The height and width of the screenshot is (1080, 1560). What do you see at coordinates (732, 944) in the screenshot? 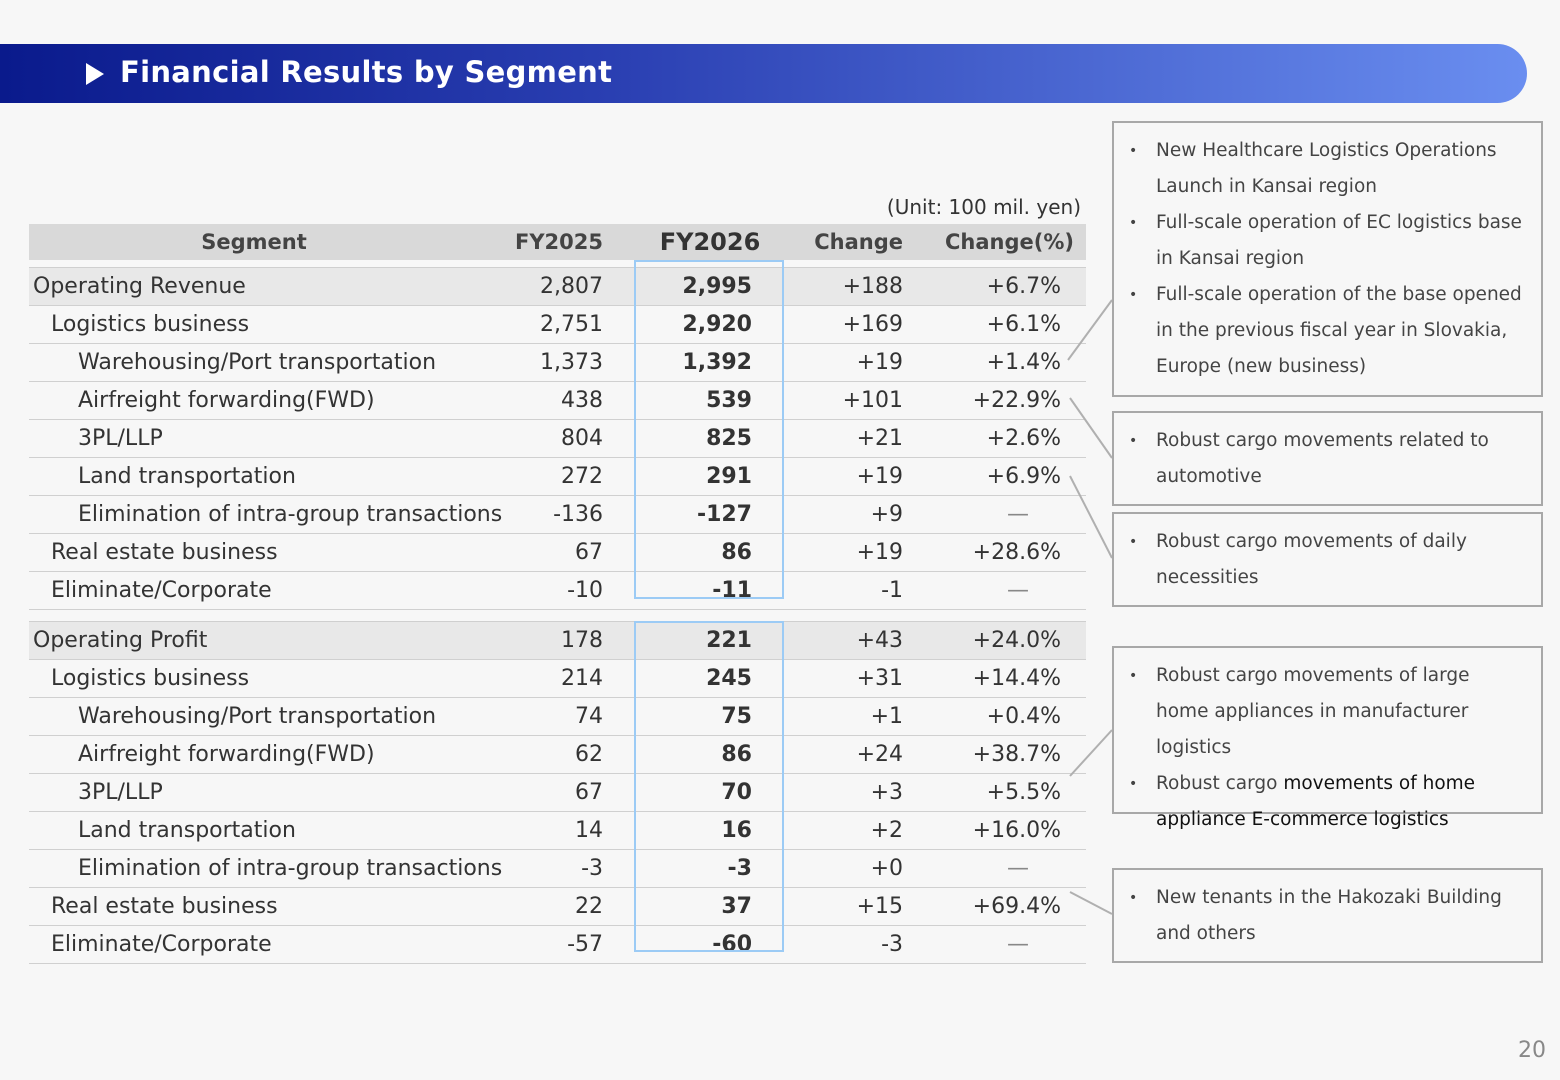
I see `fy2026-cell: -60` at bounding box center [732, 944].